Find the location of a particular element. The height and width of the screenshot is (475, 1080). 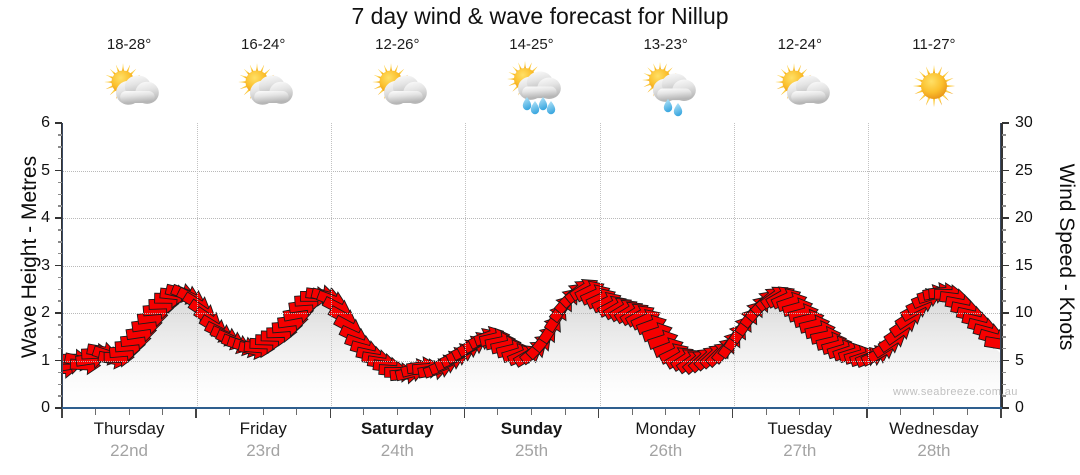

day-date-label: 25th is located at coordinates (531, 450).